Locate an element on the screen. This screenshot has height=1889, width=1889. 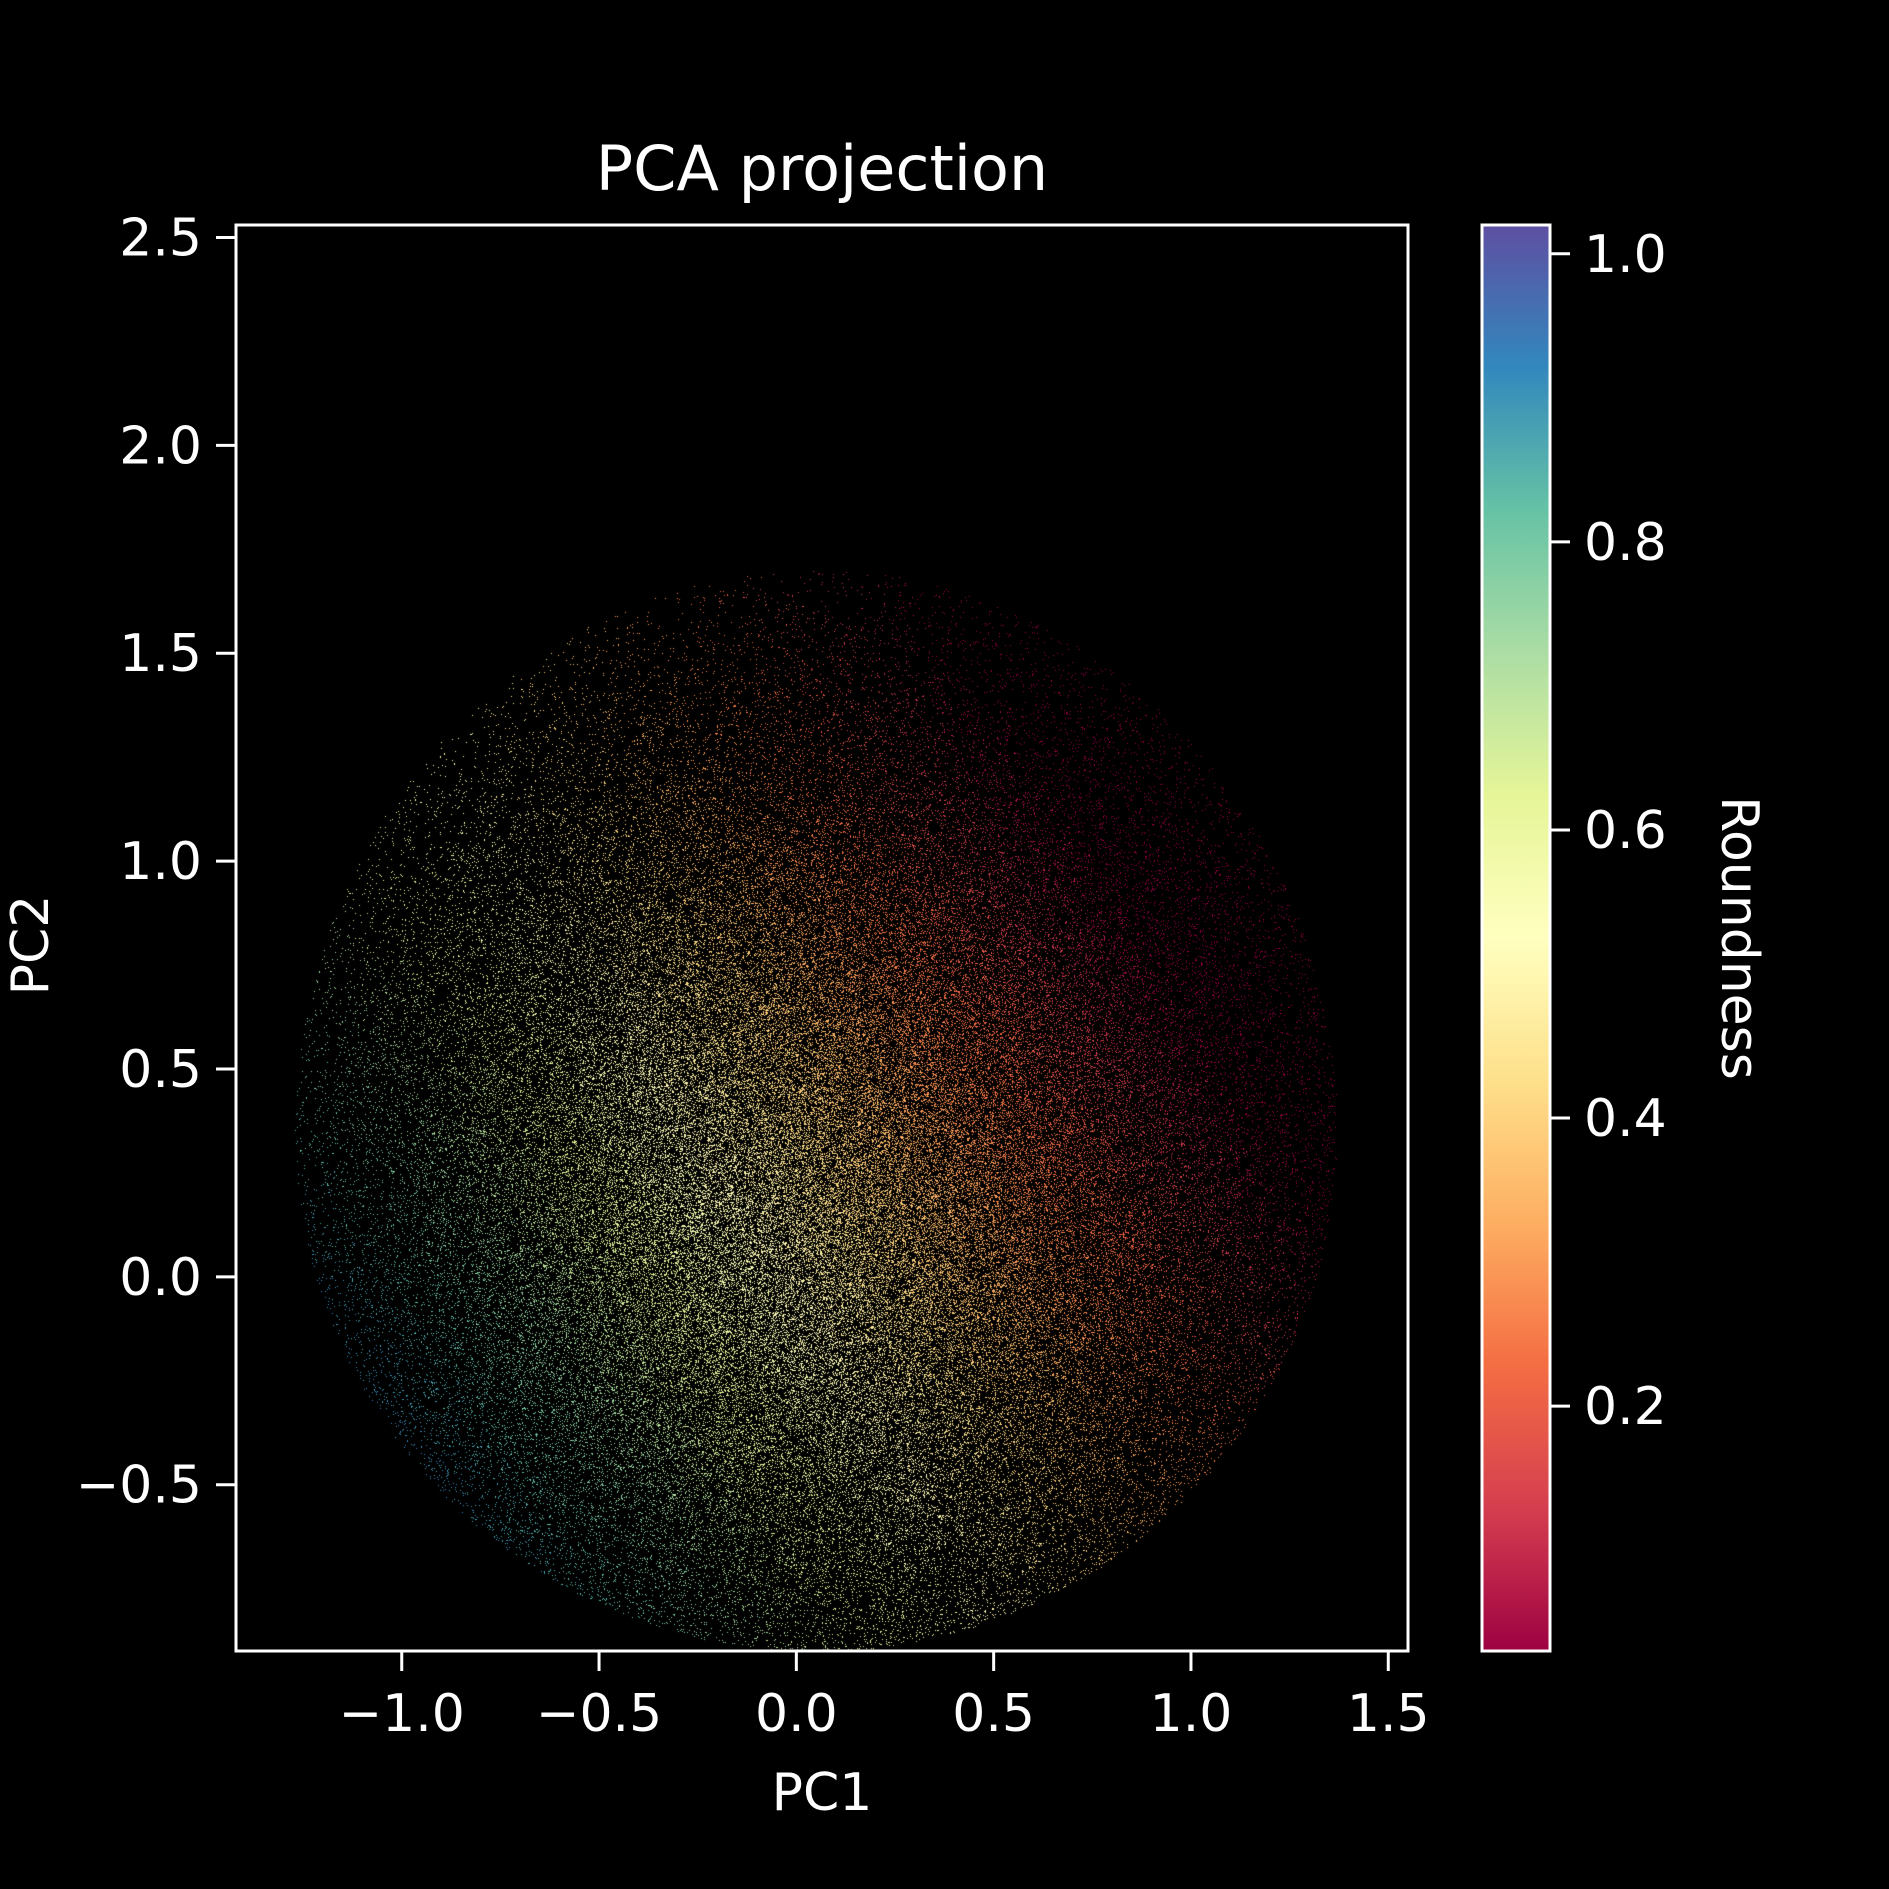
colorbar-tick-label-3: 0.8 is located at coordinates (1625, 543).